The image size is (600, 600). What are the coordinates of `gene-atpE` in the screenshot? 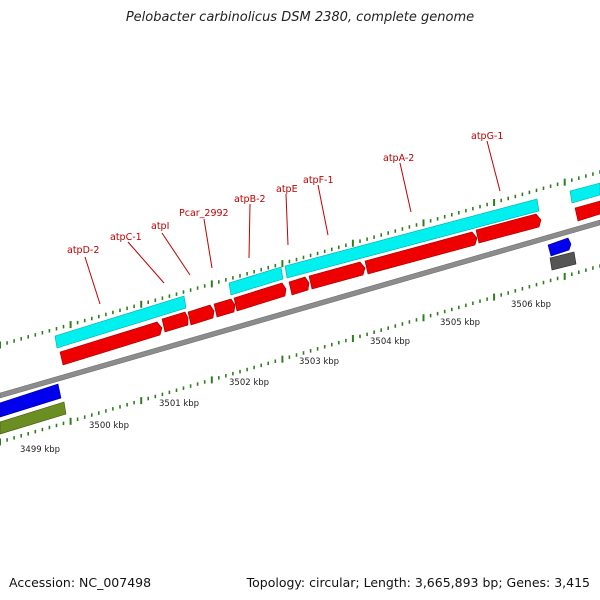 It's located at (299, 286).